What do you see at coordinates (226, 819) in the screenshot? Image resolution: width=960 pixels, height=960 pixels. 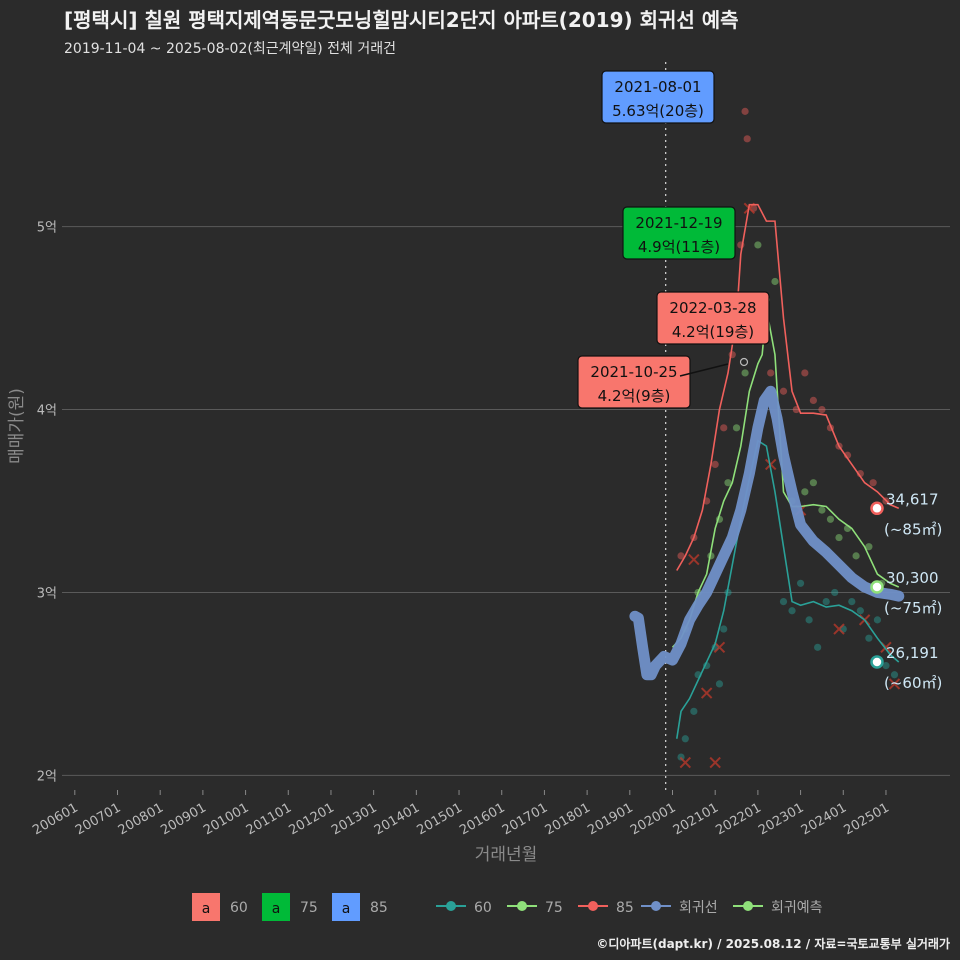 I see `x-tick-label: 201001` at bounding box center [226, 819].